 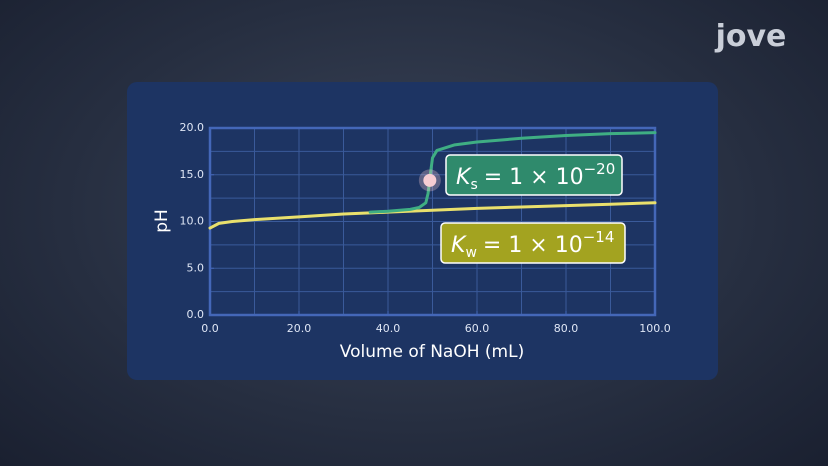 I want to click on annotation: Kw = 1 × 10−14, so click(x=532, y=244).